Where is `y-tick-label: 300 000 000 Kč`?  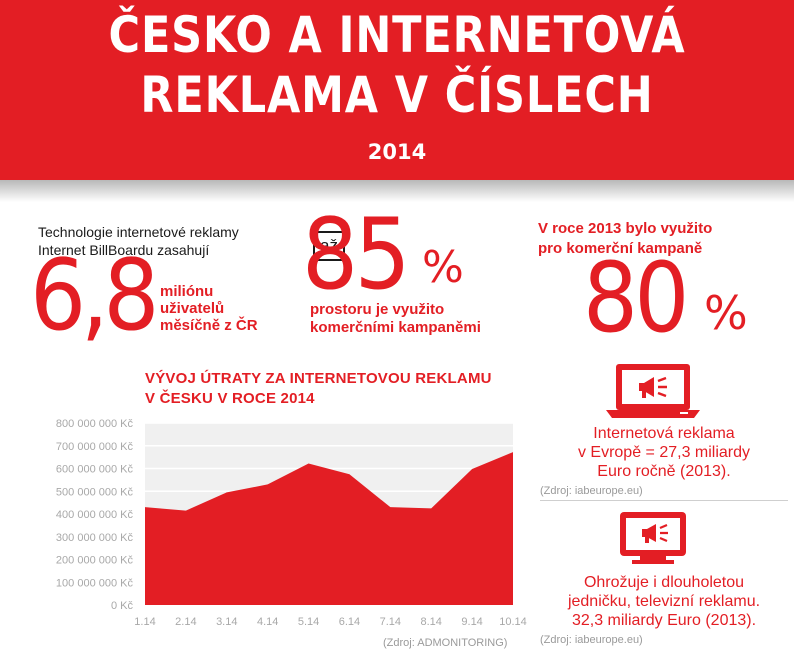 y-tick-label: 300 000 000 Kč is located at coordinates (95, 538).